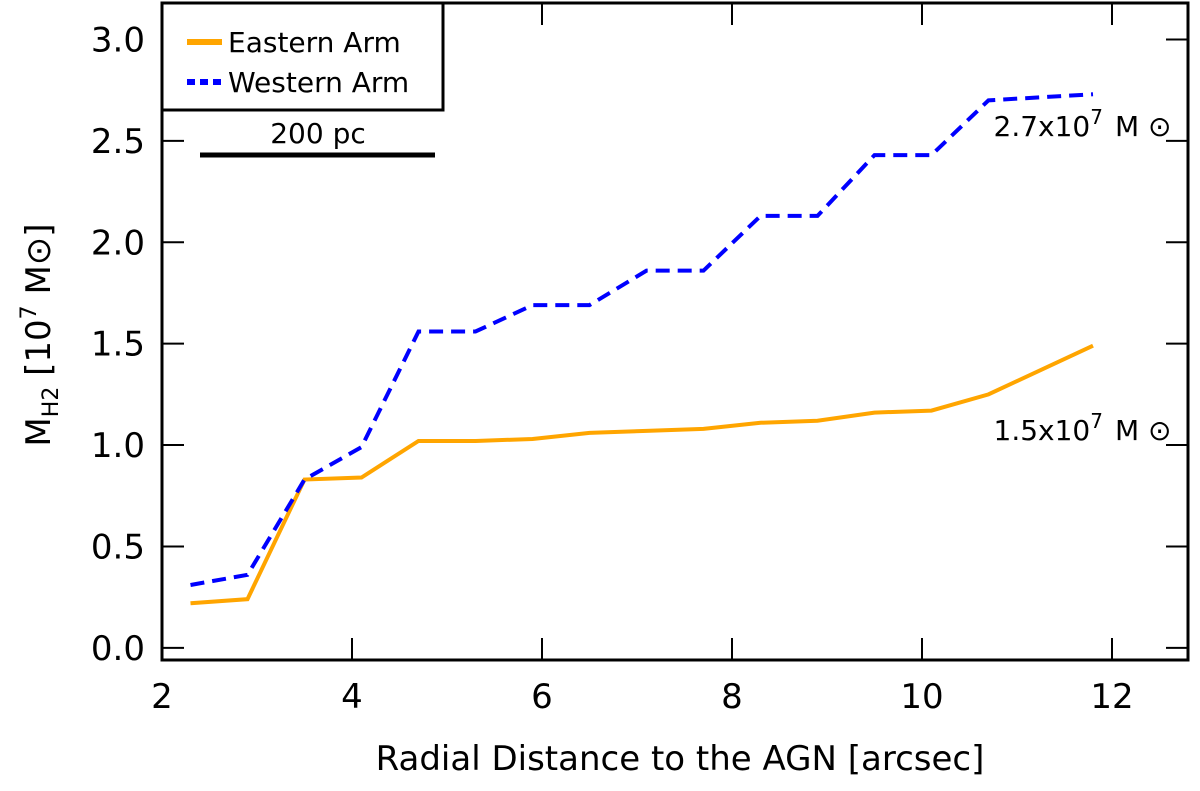  What do you see at coordinates (318, 82) in the screenshot?
I see `legend-label: Western Arm` at bounding box center [318, 82].